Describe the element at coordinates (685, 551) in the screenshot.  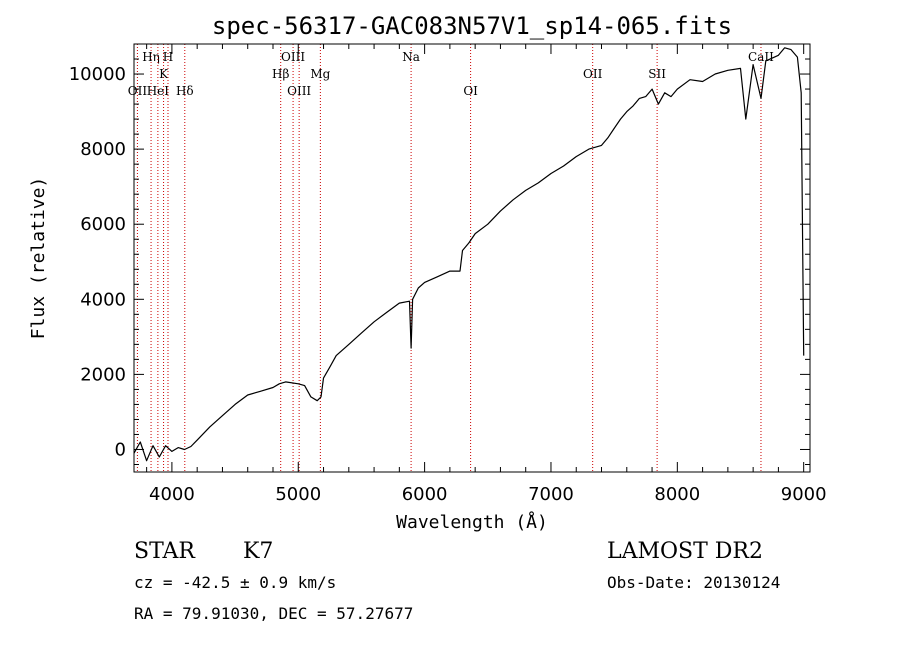
I see `survey-label: LAMOST DR2` at that location.